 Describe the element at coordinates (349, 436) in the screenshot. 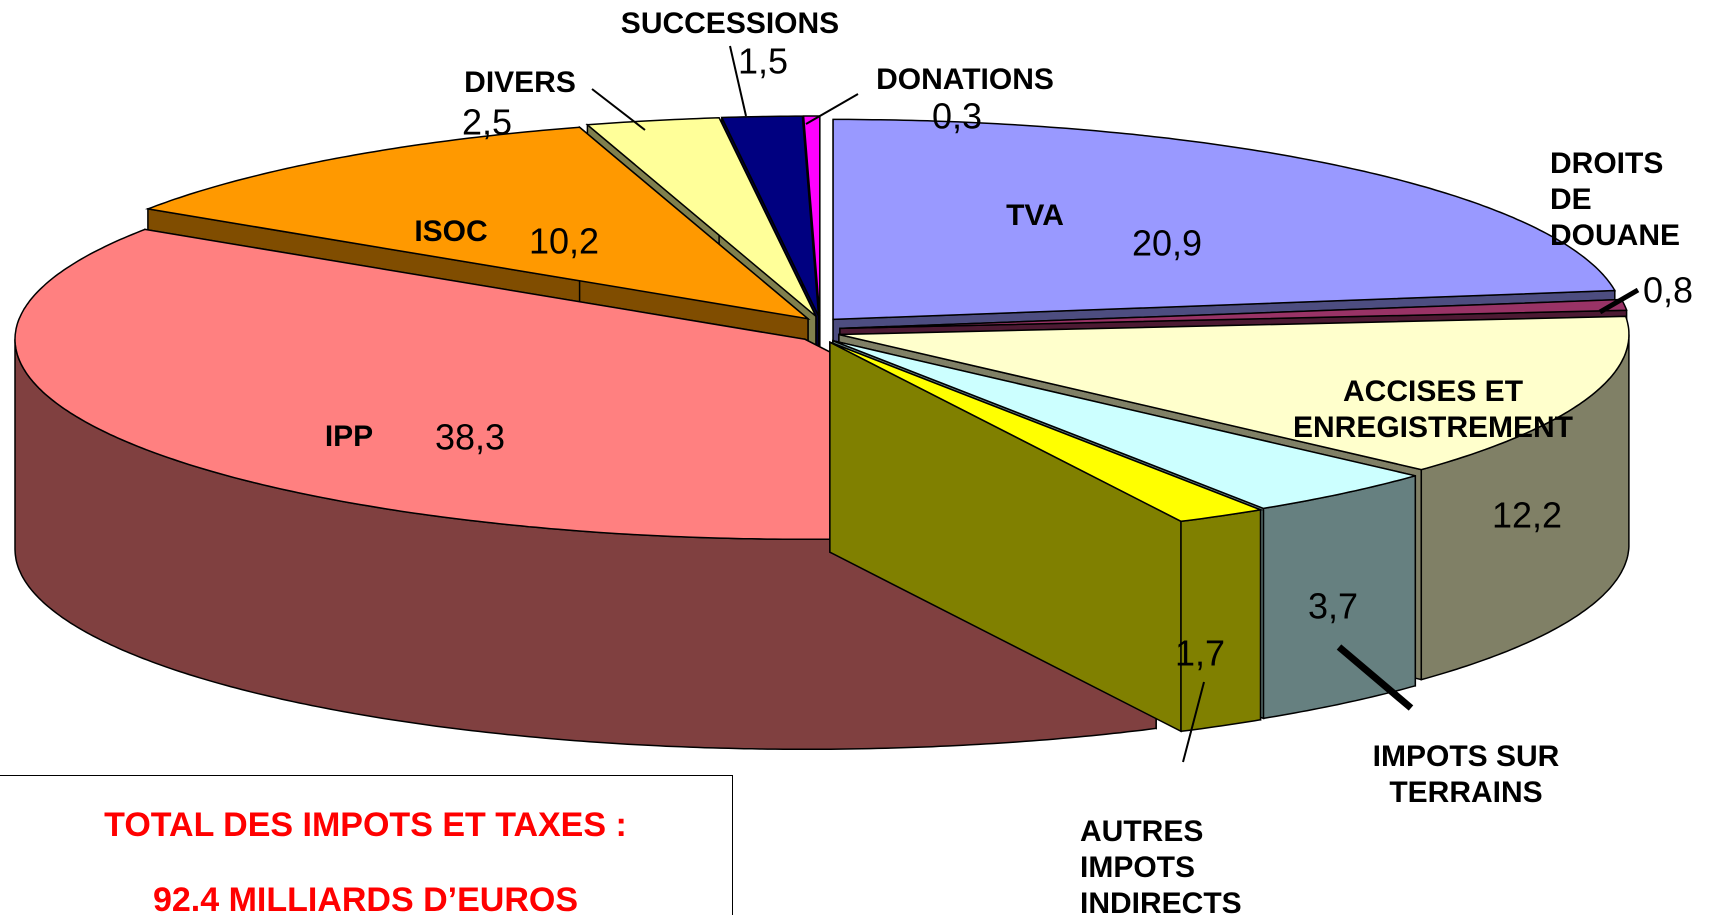

I see `category-label: IPP` at that location.